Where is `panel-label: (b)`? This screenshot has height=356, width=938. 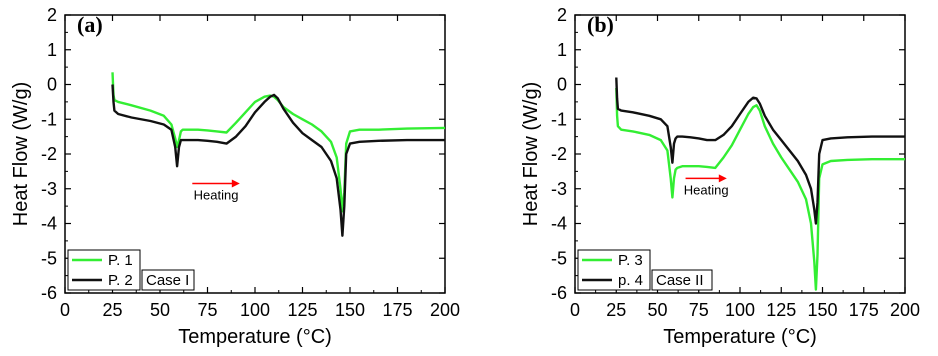 panel-label: (b) is located at coordinates (600, 24).